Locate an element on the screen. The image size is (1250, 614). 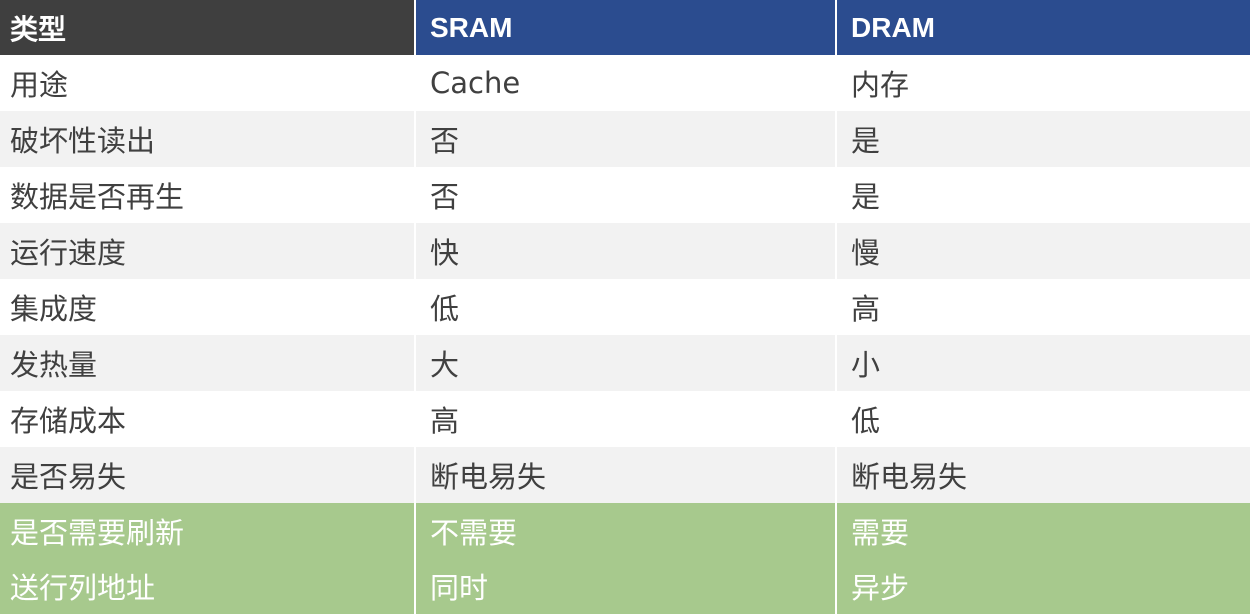
dram-cell: 断电易失 is located at coordinates (1043, 475).